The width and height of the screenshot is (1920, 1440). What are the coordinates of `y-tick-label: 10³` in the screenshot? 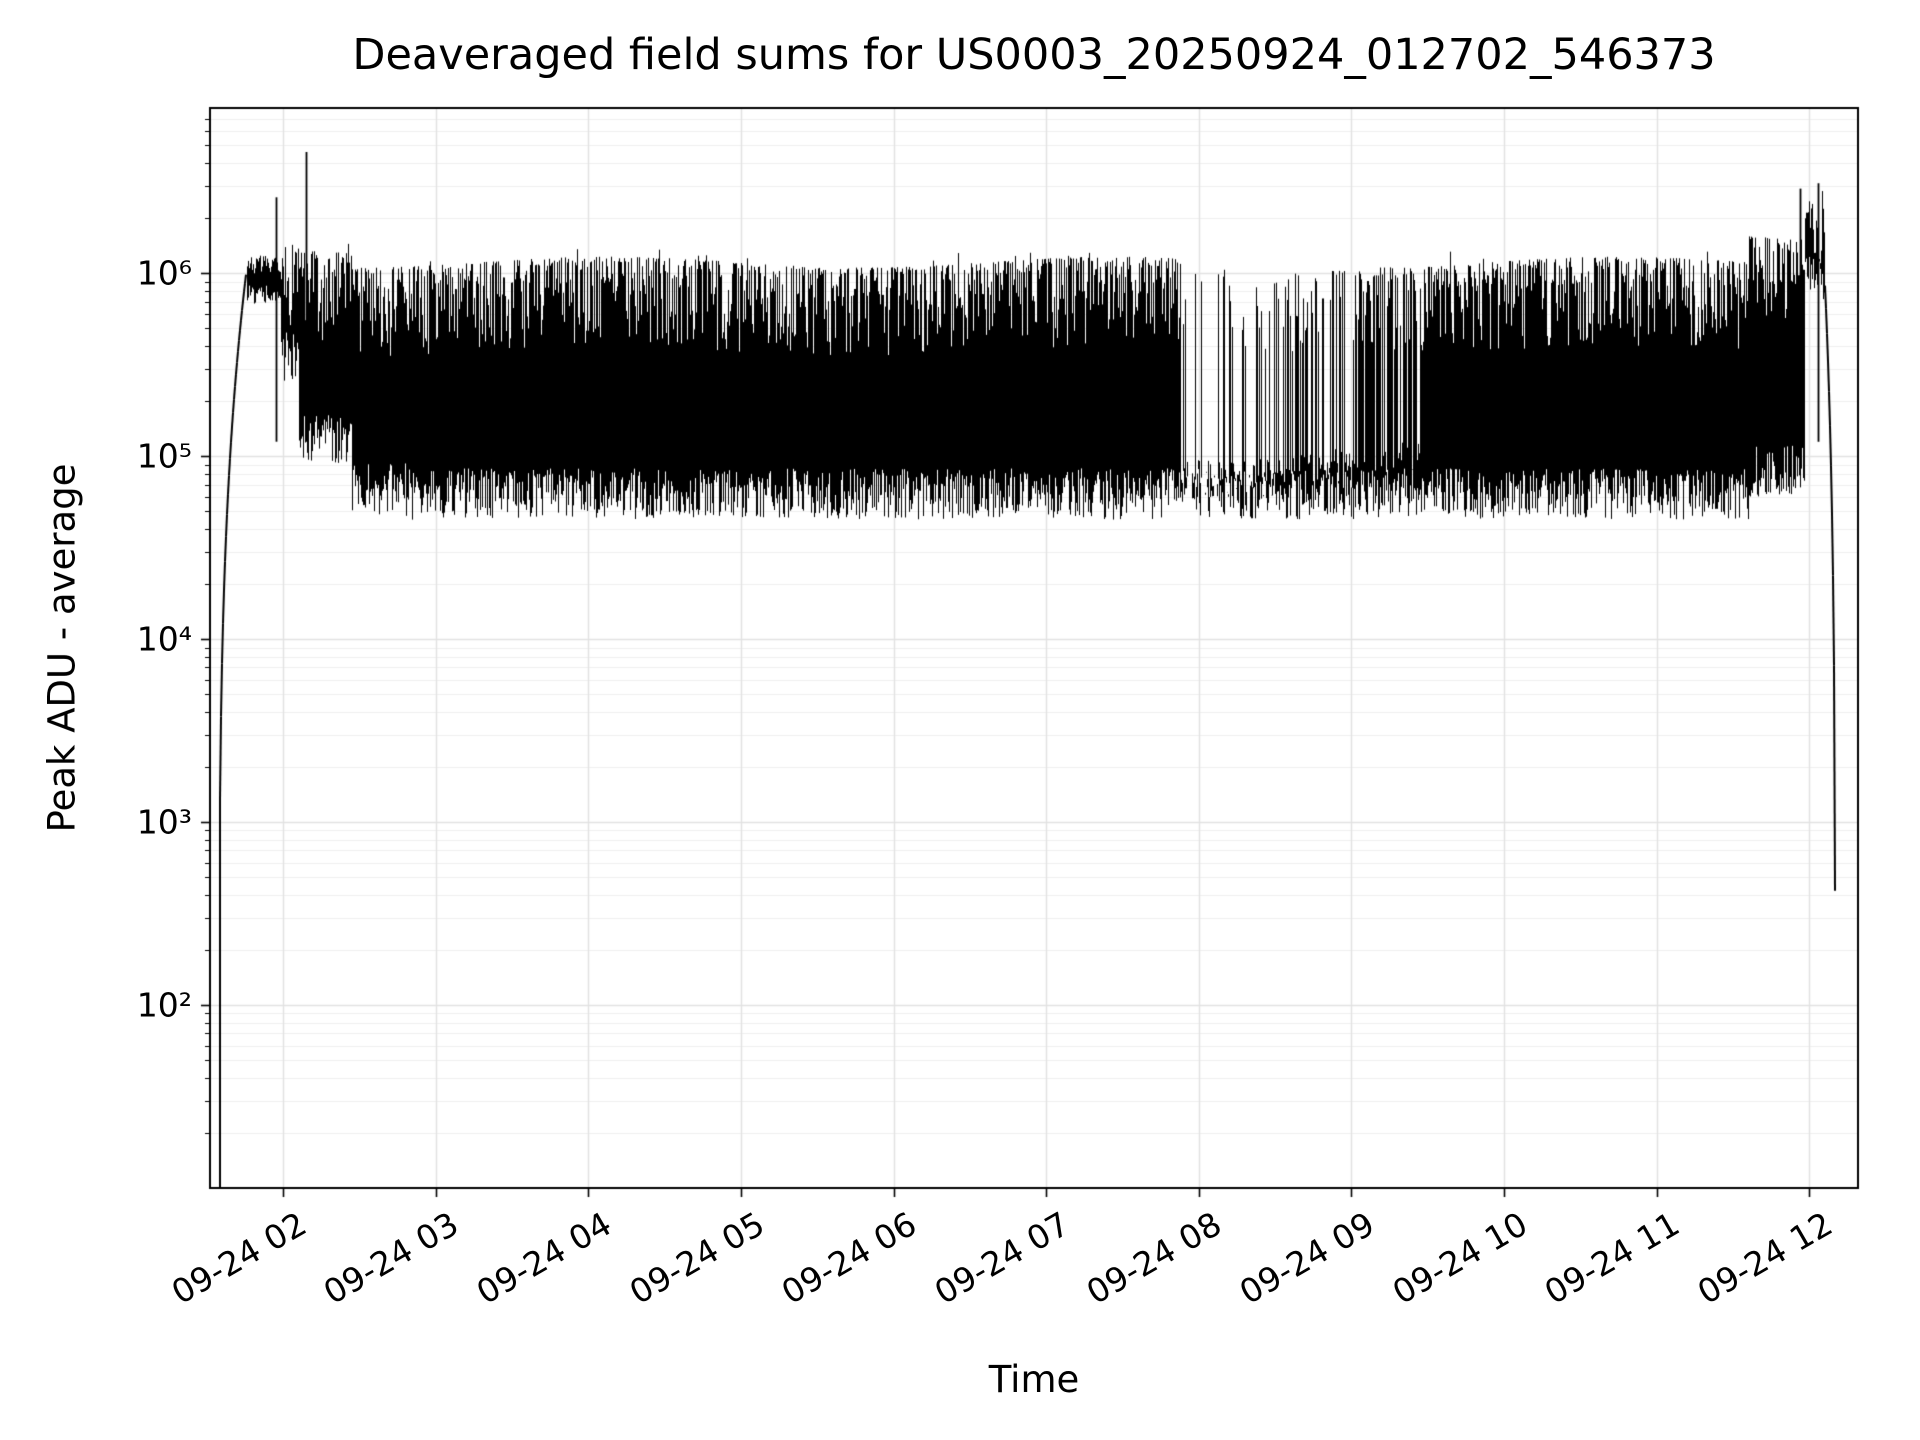 It's located at (164, 822).